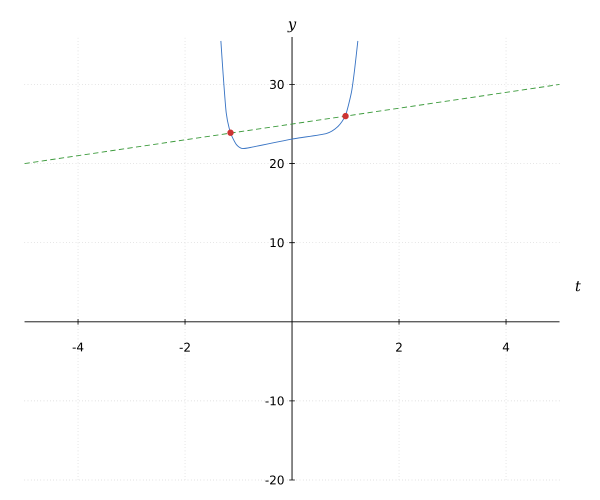 This screenshot has height=500, width=600. Describe the element at coordinates (277, 163) in the screenshot. I see `y-tick-label: 20` at that location.